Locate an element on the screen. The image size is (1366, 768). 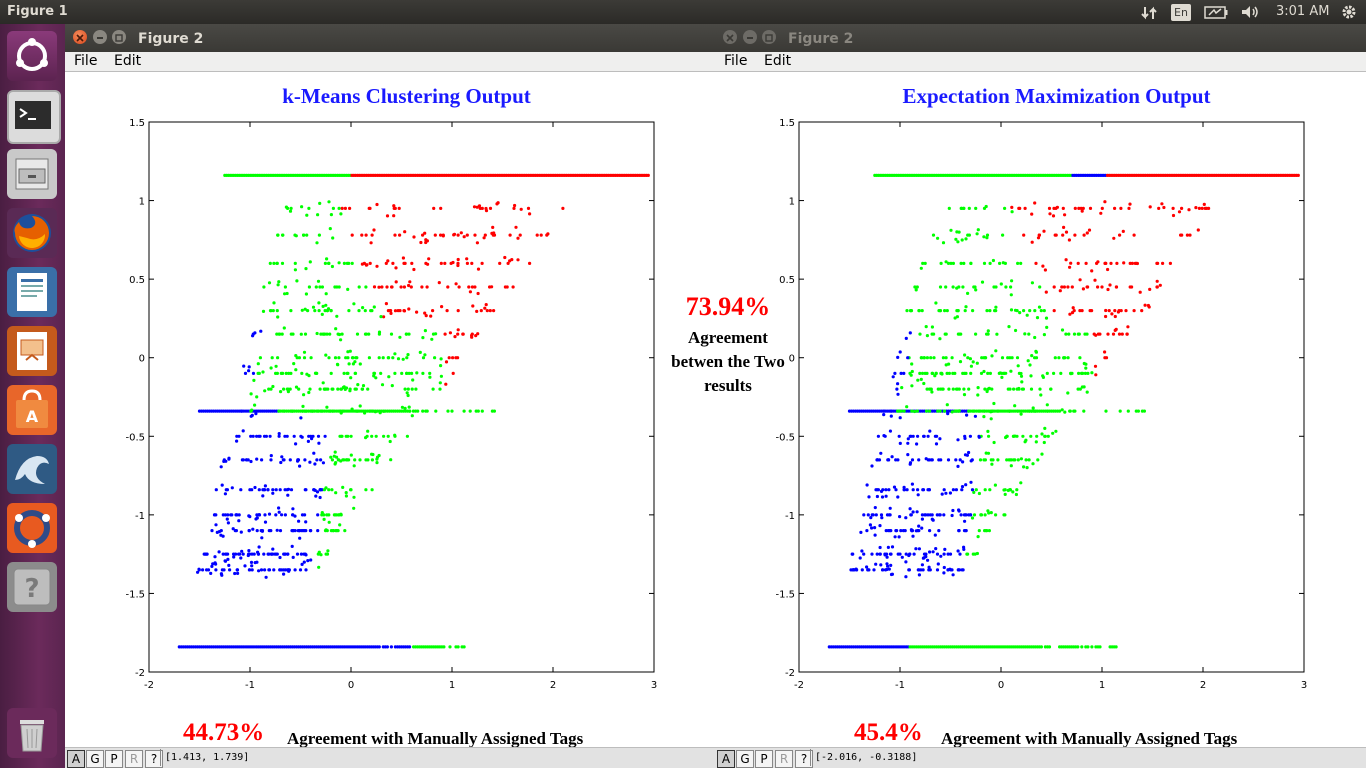
network-icon is located at coordinates (1149, 13).